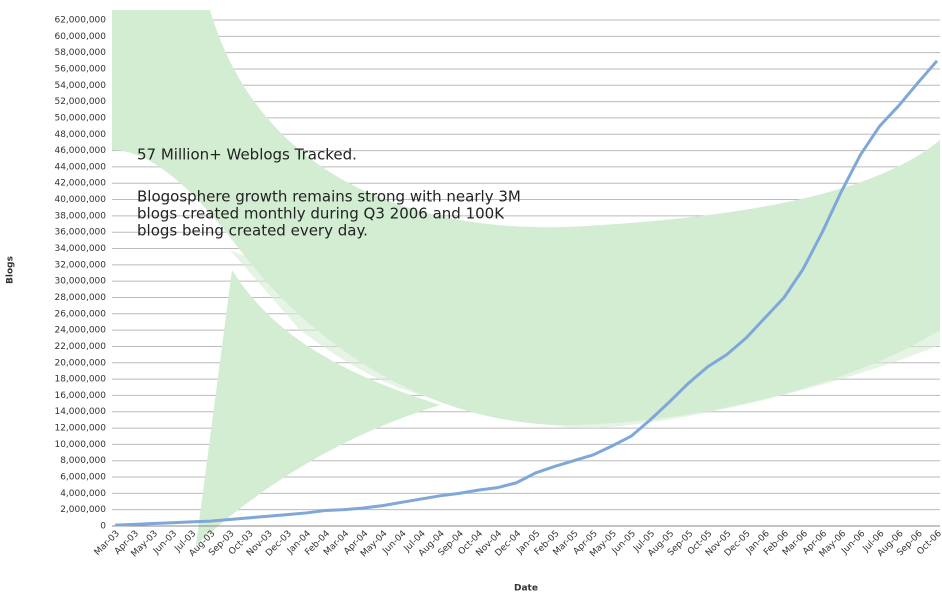 This screenshot has width=942, height=596. I want to click on y-tick-label: 36,000,000, so click(80, 233).